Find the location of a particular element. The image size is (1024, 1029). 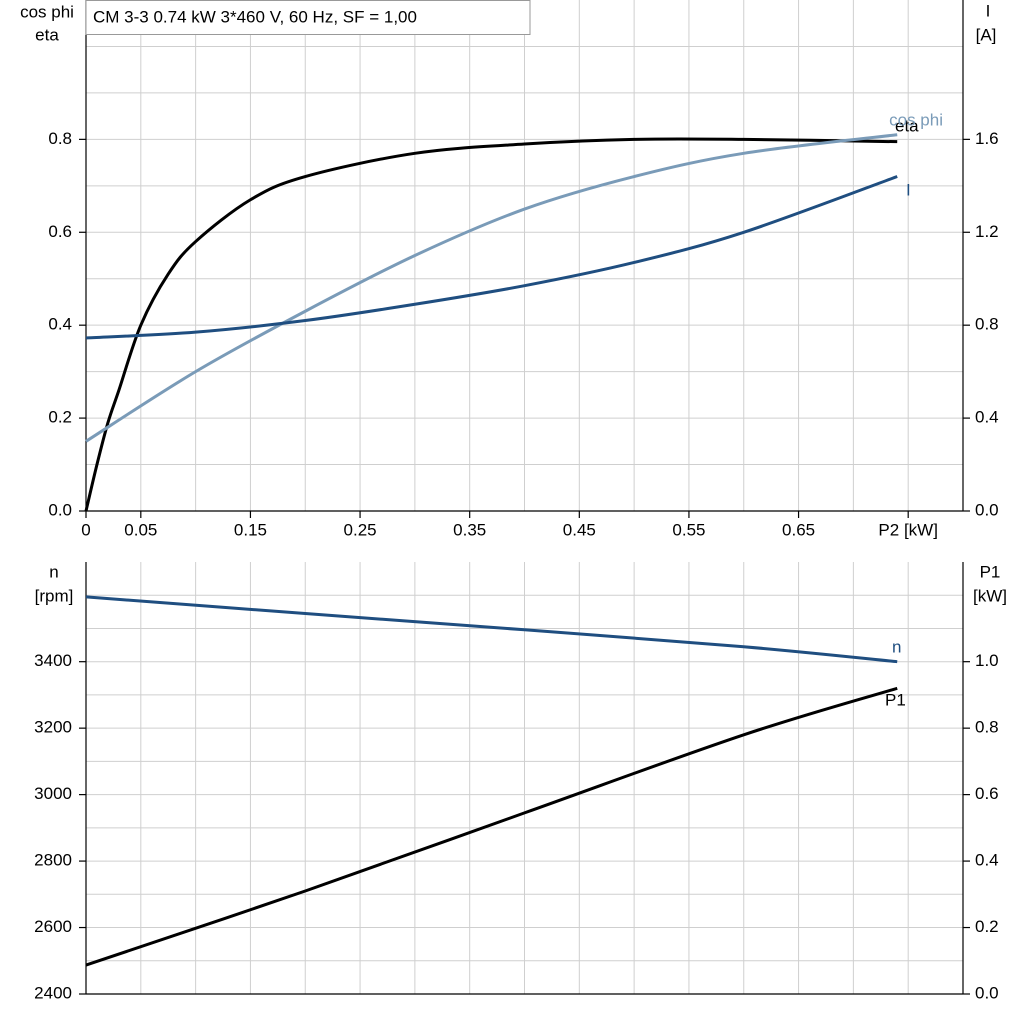

x-tick-label: 0.65 is located at coordinates (798, 529).